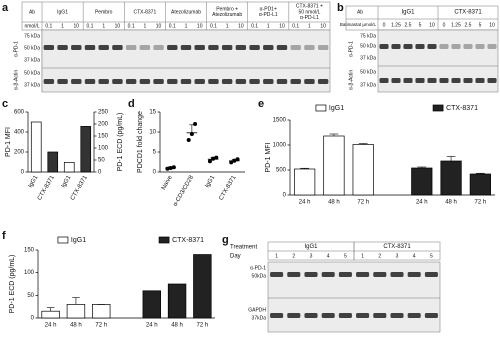 Image resolution: width=500 pixels, height=347 pixels. What do you see at coordinates (259, 276) in the screenshot?
I see `marker-label: 50kDa` at bounding box center [259, 276].